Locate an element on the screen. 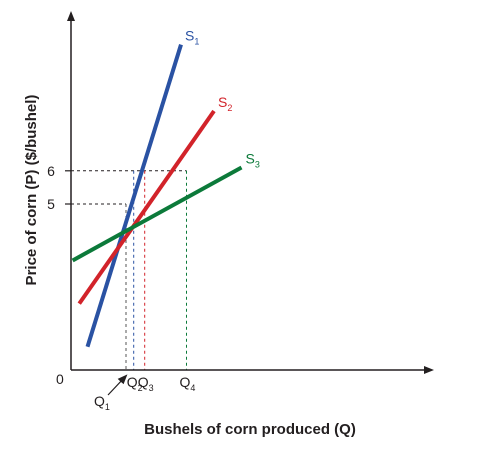  series-line-s3 is located at coordinates (157, 214).